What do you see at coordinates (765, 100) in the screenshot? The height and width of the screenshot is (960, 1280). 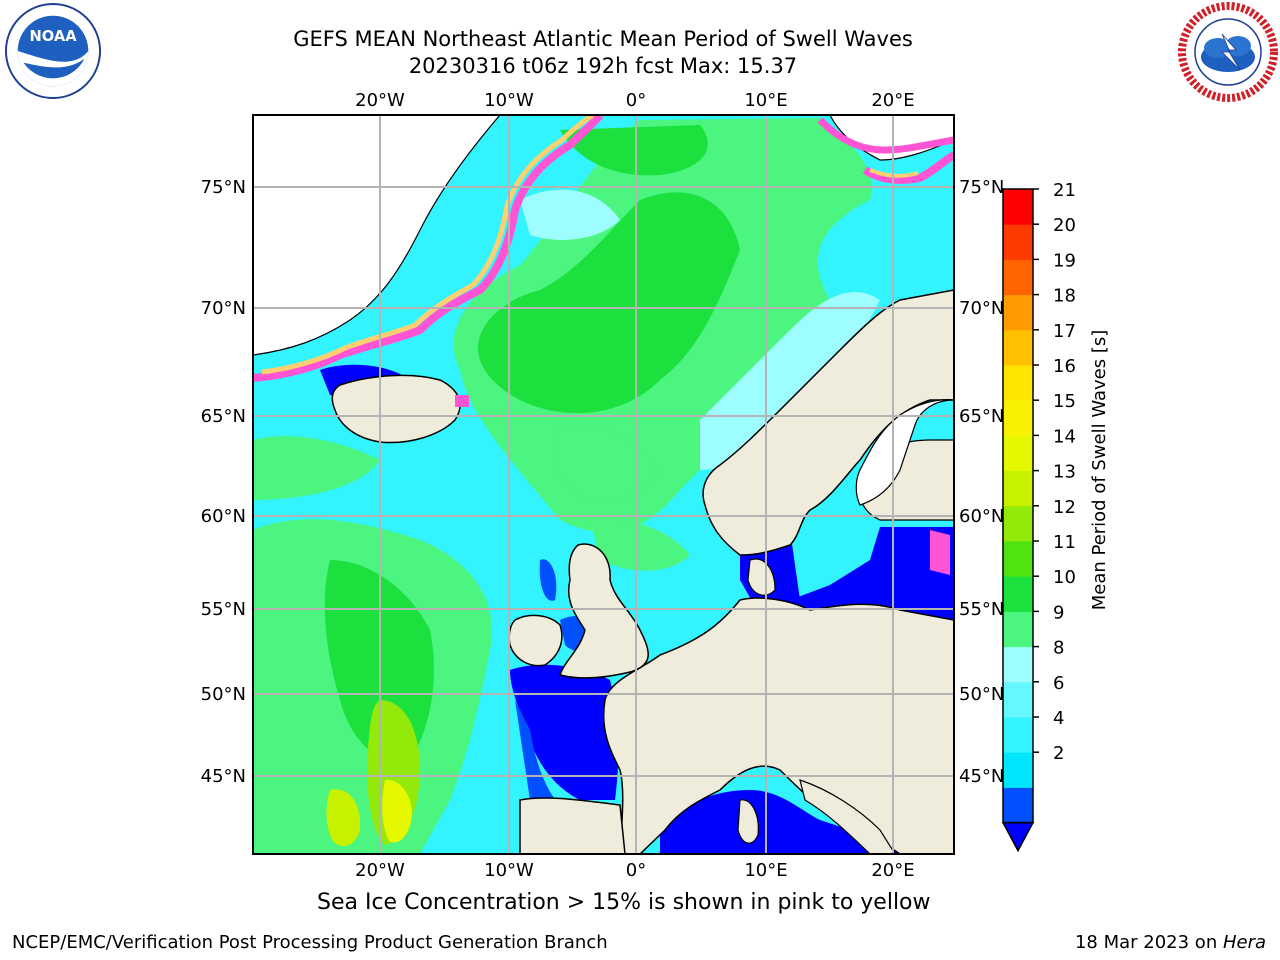 I see `lon-label-top: 10°E` at bounding box center [765, 100].